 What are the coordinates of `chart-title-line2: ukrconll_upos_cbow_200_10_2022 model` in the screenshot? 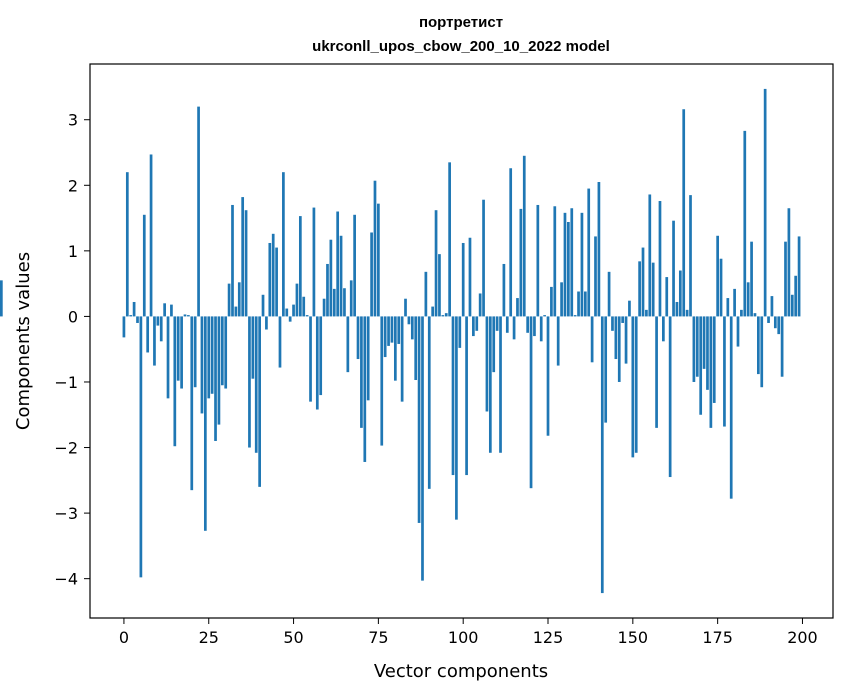 It's located at (461, 46).